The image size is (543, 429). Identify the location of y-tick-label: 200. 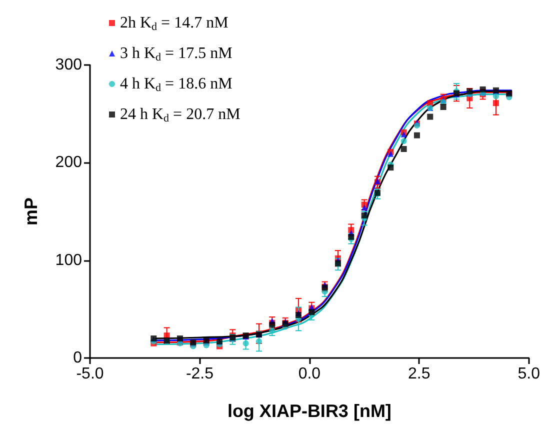
(68, 163).